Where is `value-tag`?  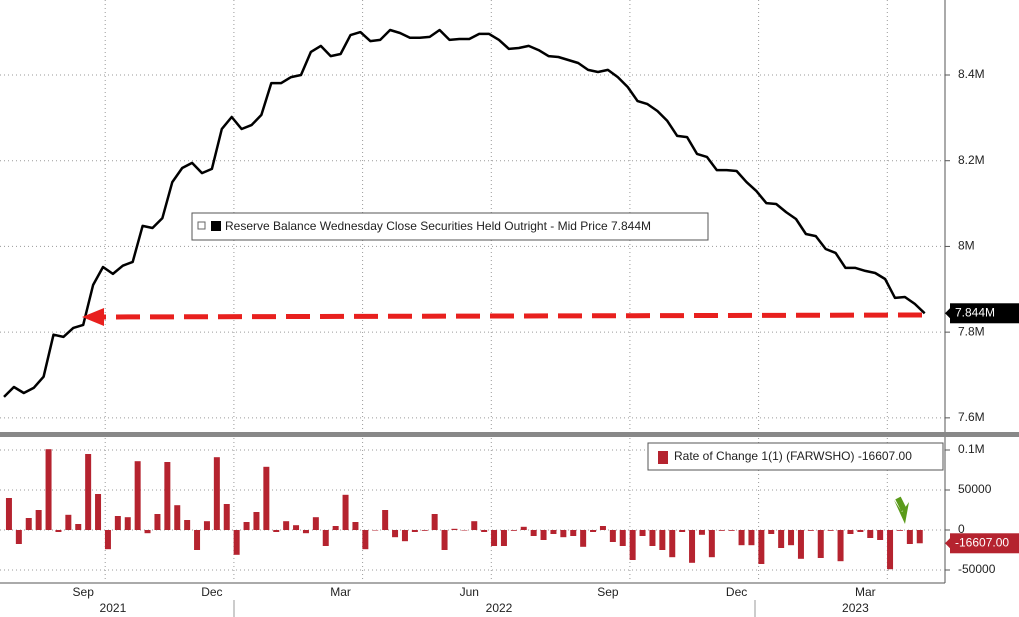
value-tag is located at coordinates (984, 543).